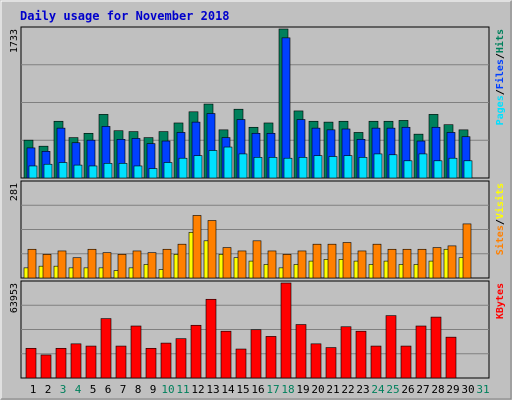 This screenshot has width=512, height=400. I want to click on x-tick-label-11: 11, so click(182, 389).